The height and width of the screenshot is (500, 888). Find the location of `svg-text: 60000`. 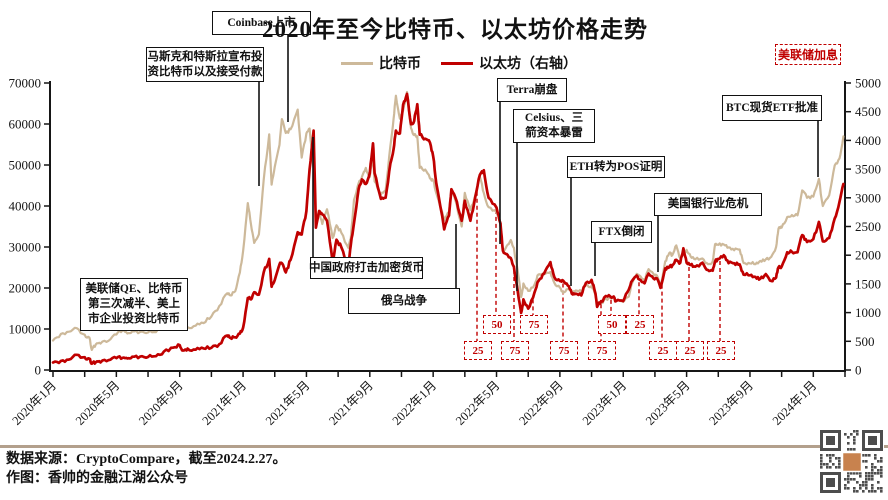

svg-text: 60000 is located at coordinates (25, 124).